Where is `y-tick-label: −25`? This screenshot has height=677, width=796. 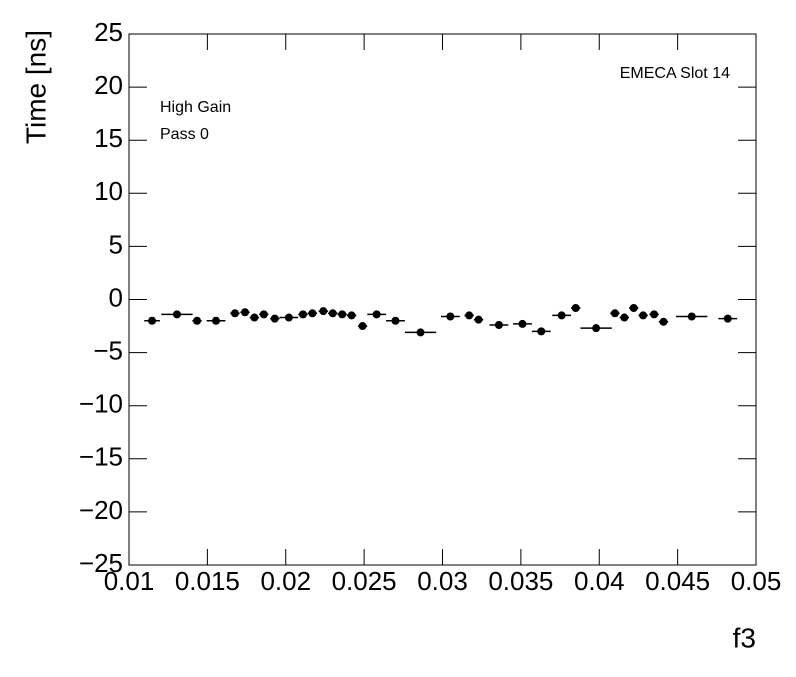 y-tick-label: −25 is located at coordinates (101, 563).